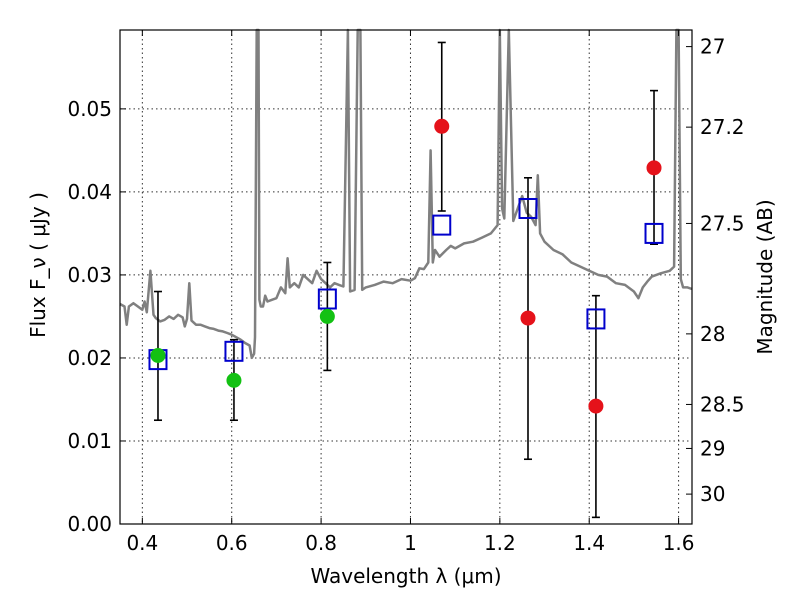 The width and height of the screenshot is (800, 600). What do you see at coordinates (722, 127) in the screenshot?
I see `y2-tick-label: 27.2` at bounding box center [722, 127].